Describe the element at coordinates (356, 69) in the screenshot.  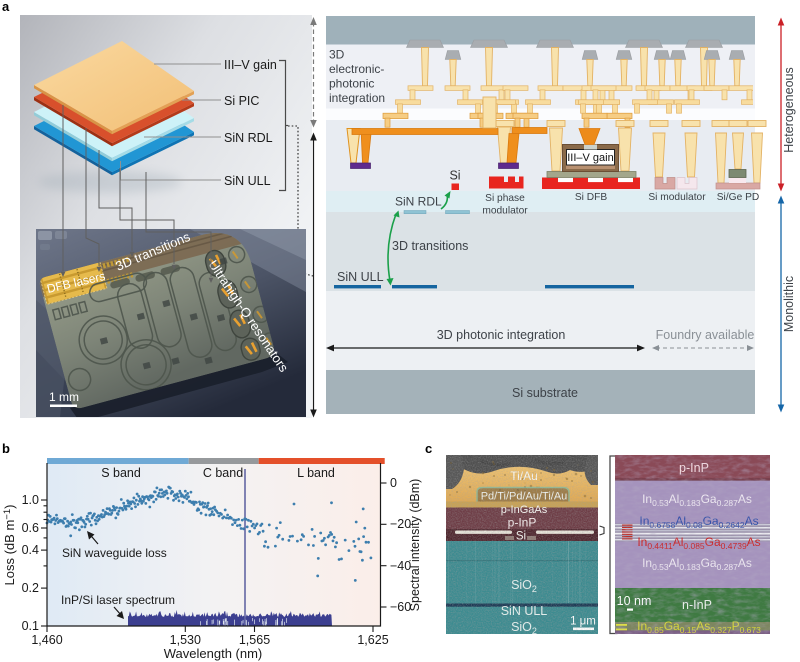
I see `svg-text: electronic-` at that location.